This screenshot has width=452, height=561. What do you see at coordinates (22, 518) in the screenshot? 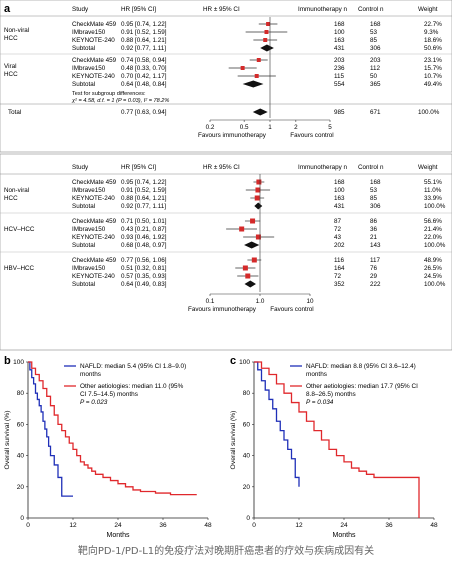
I see `kmb-y-tick-label: 0` at bounding box center [22, 518].